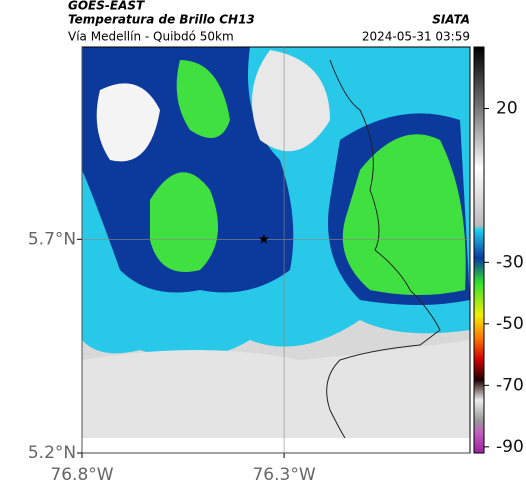  I want to click on y-tick-label: 5.2°N, so click(52, 453).